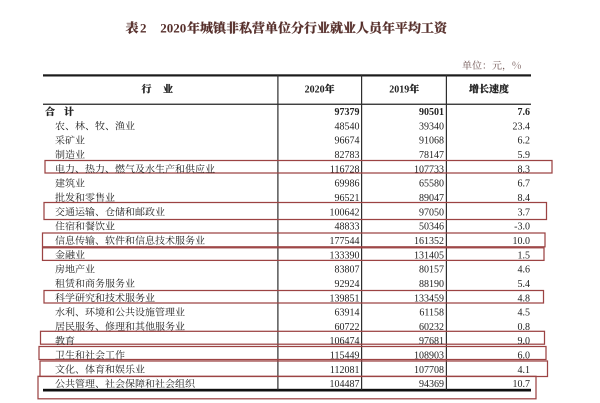 Image resolution: width=600 pixels, height=403 pixels. Describe the element at coordinates (347, 284) in the screenshot. I see `svg-text: 92924` at that location.